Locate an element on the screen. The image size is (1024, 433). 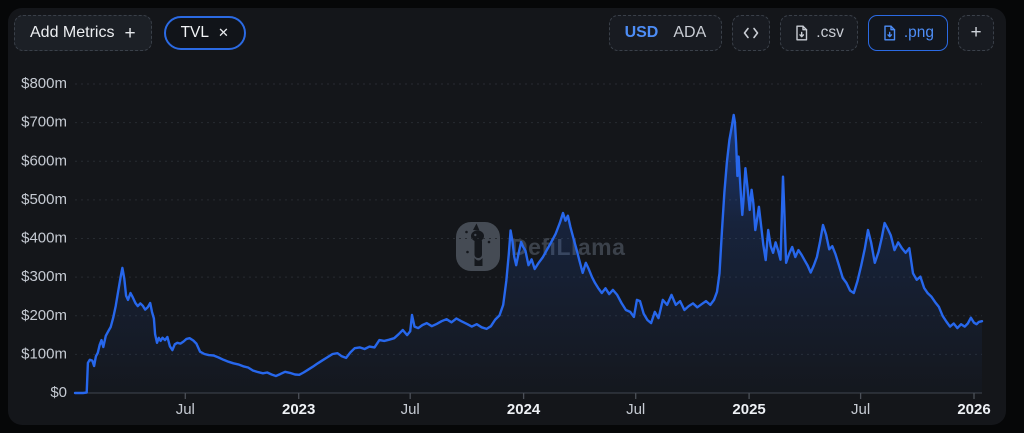
tvl-metric-chip: TVL ✕ is located at coordinates (204, 33).